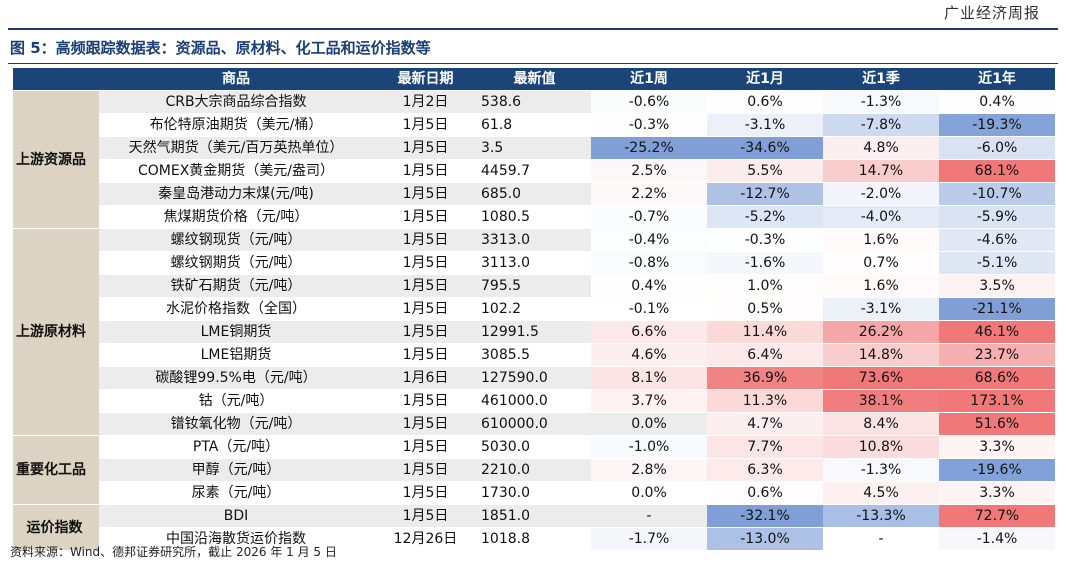  Describe the element at coordinates (649, 148) in the screenshot. I see `change-week: -25.2%` at that location.